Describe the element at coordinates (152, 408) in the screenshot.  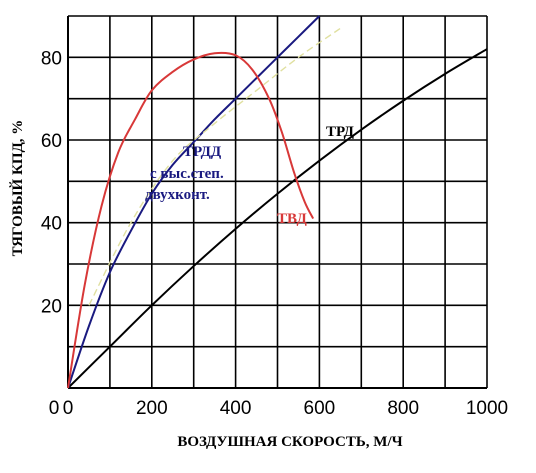
I see `x-tick-label: 200` at that location.